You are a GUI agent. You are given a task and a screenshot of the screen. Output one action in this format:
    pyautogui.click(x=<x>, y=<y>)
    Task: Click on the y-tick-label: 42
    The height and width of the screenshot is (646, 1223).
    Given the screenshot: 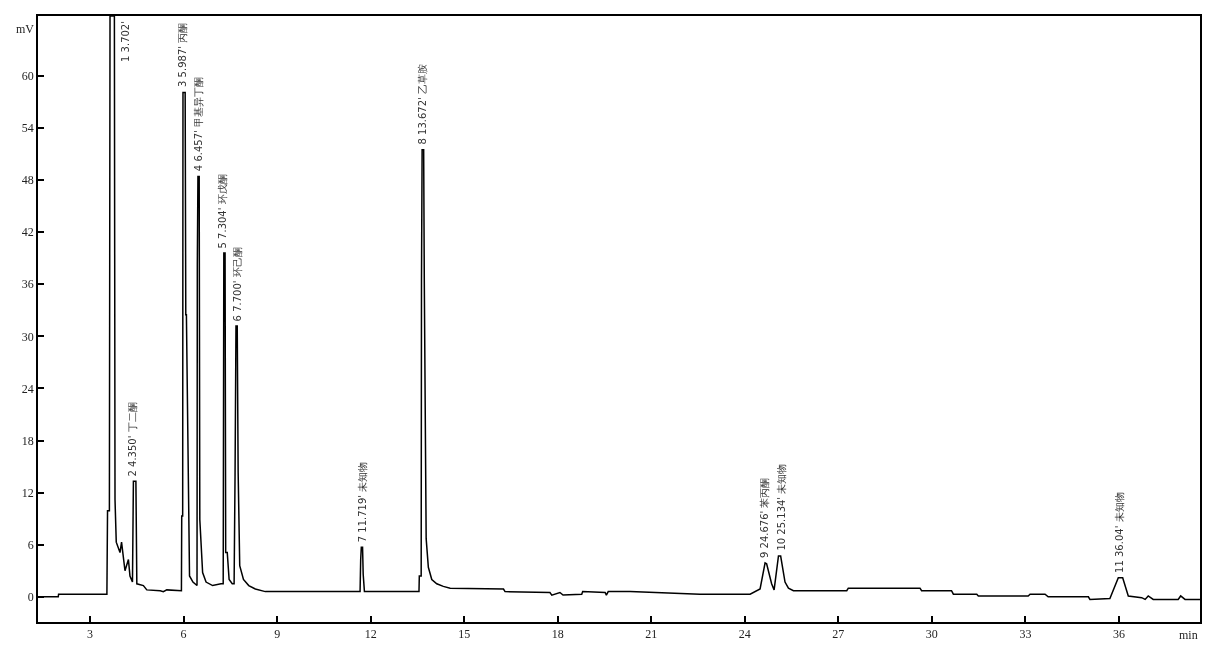 What is the action you would take?
    pyautogui.click(x=27, y=232)
    